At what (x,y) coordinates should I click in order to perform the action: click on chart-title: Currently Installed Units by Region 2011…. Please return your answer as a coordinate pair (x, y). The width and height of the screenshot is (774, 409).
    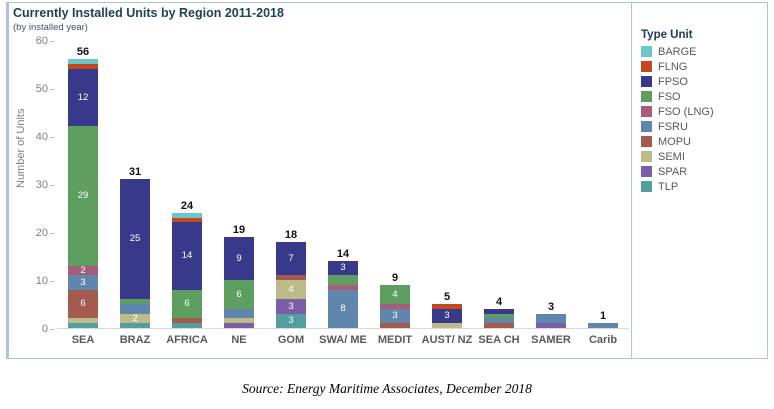
    Looking at the image, I should click on (148, 13).